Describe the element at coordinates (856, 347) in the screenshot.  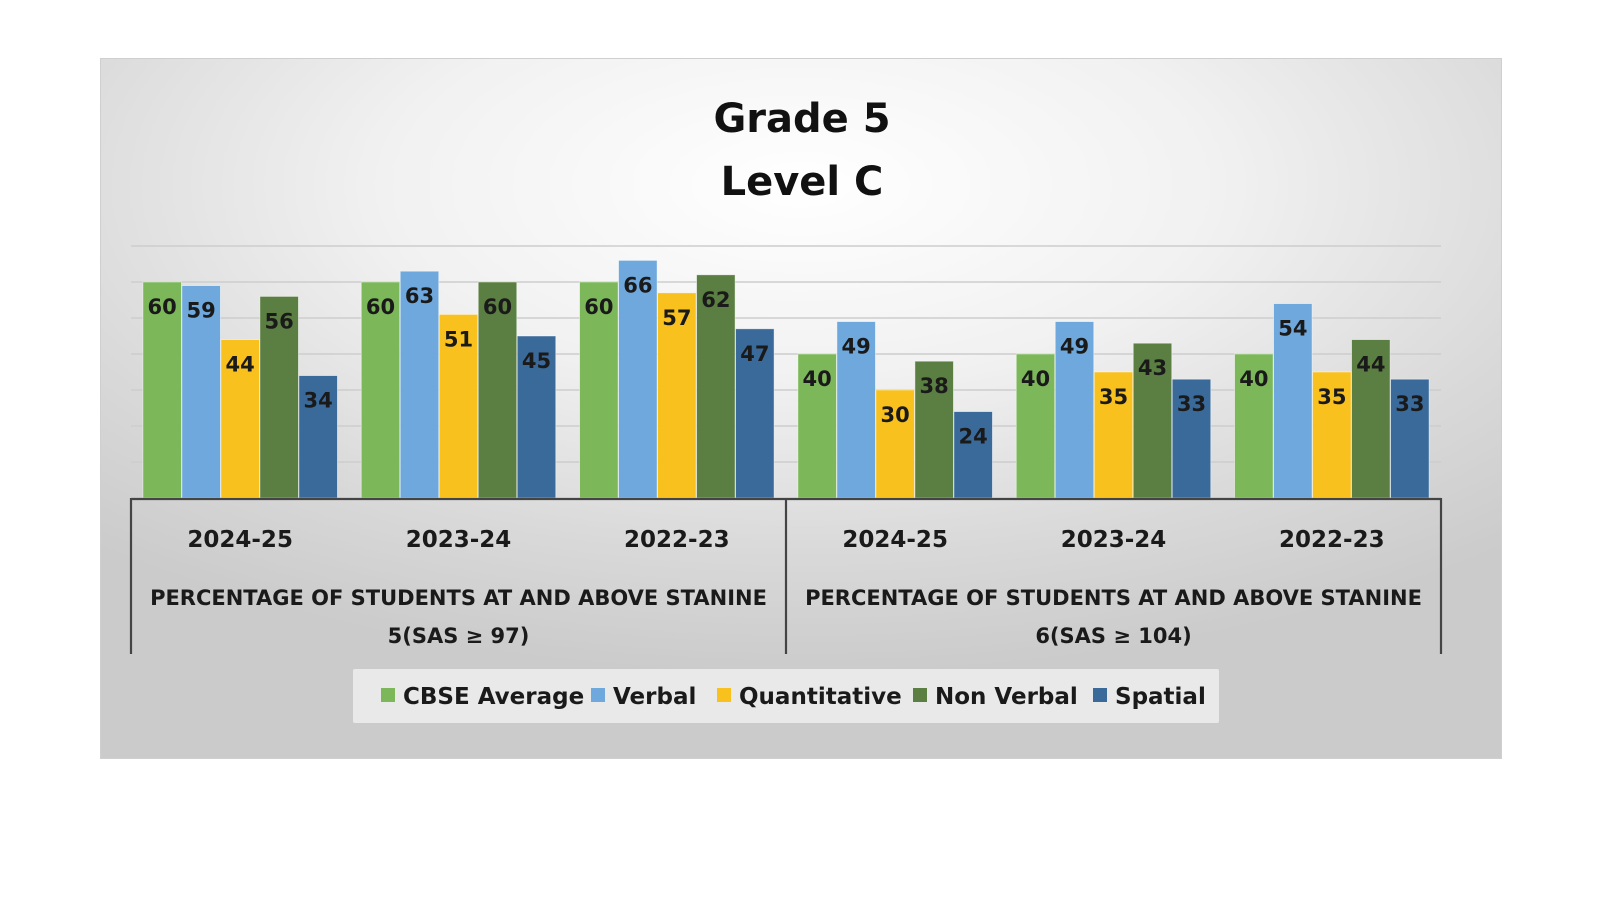
I see `data-label-verbal-3: 49` at that location.